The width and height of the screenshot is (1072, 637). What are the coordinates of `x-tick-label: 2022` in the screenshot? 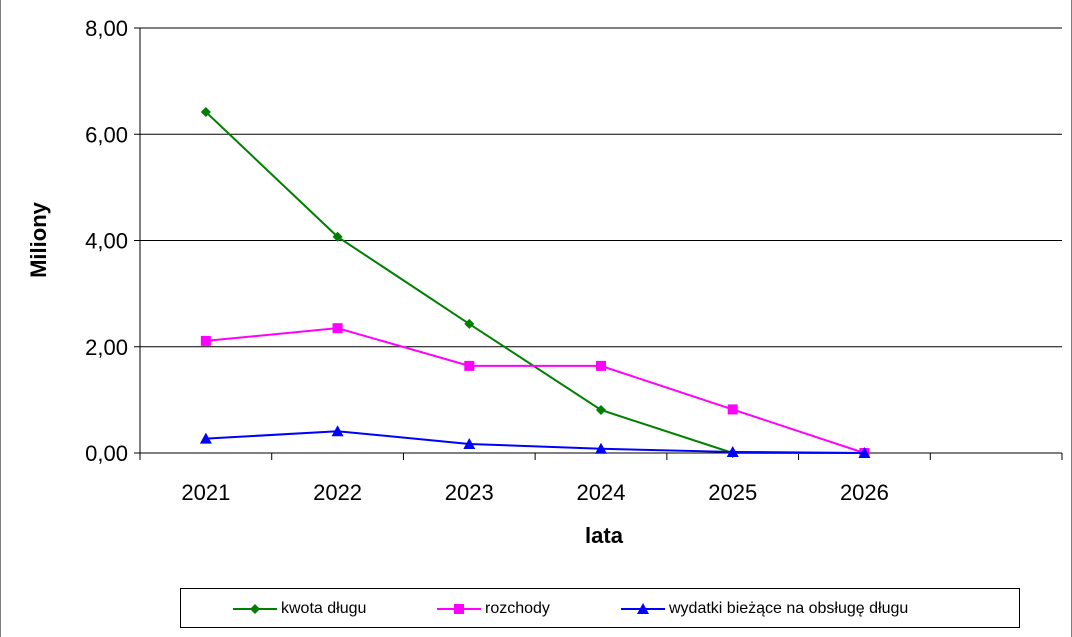 It's located at (337, 492).